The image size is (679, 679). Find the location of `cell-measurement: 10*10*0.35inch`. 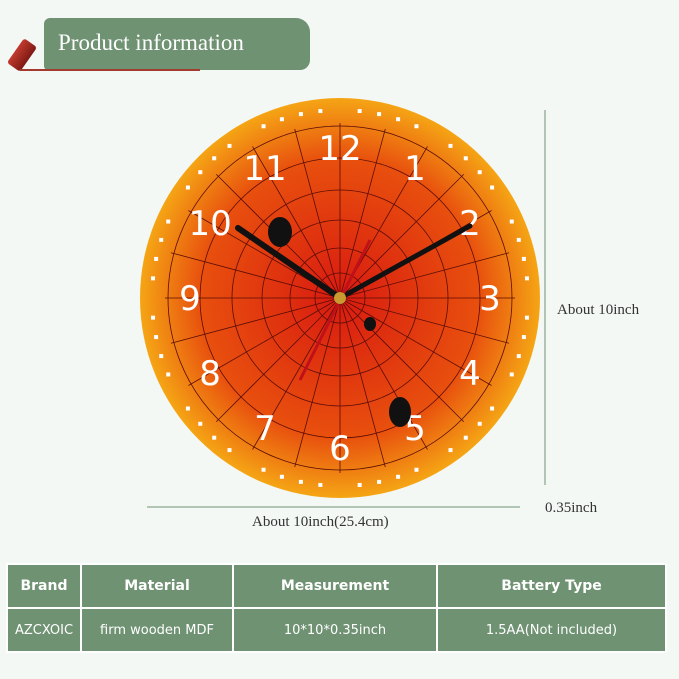

cell-measurement: 10*10*0.35inch is located at coordinates (335, 630).